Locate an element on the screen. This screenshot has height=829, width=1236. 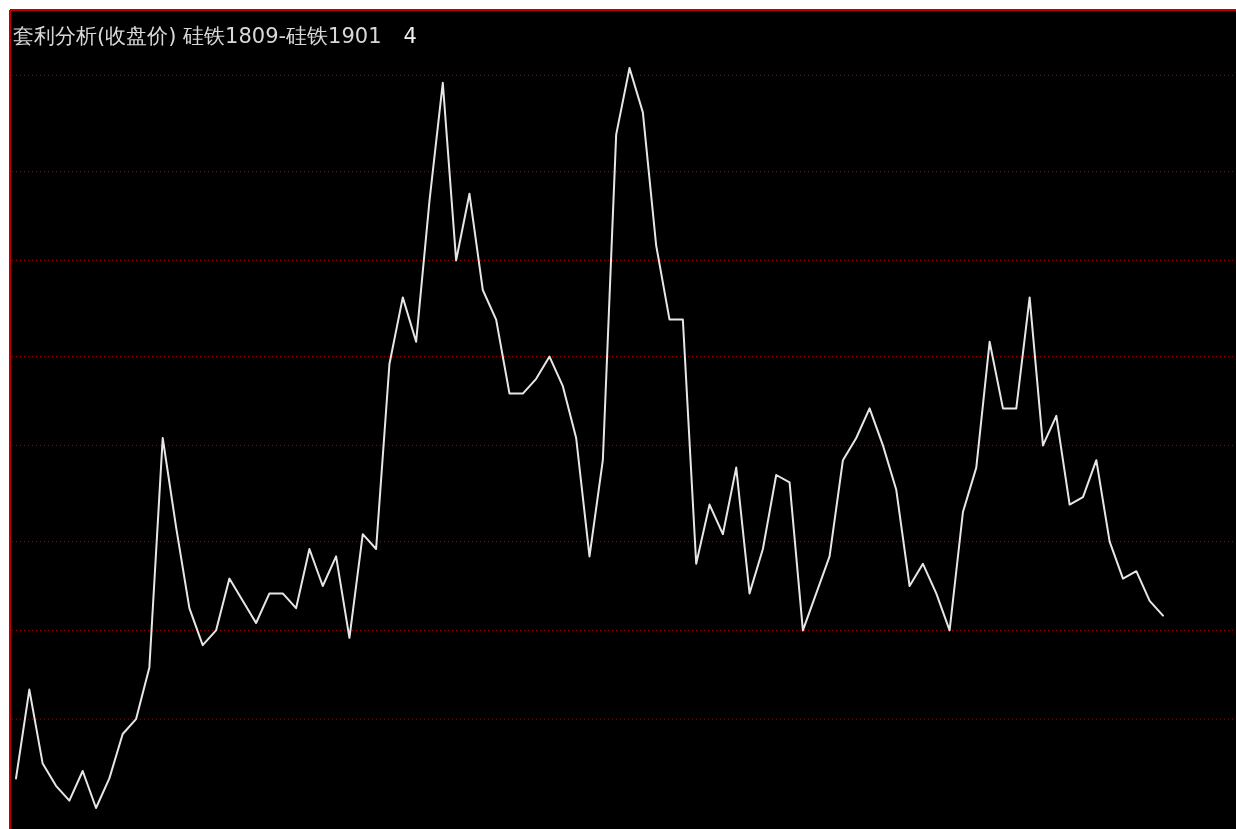
annotation: 4 is located at coordinates (410, 36).